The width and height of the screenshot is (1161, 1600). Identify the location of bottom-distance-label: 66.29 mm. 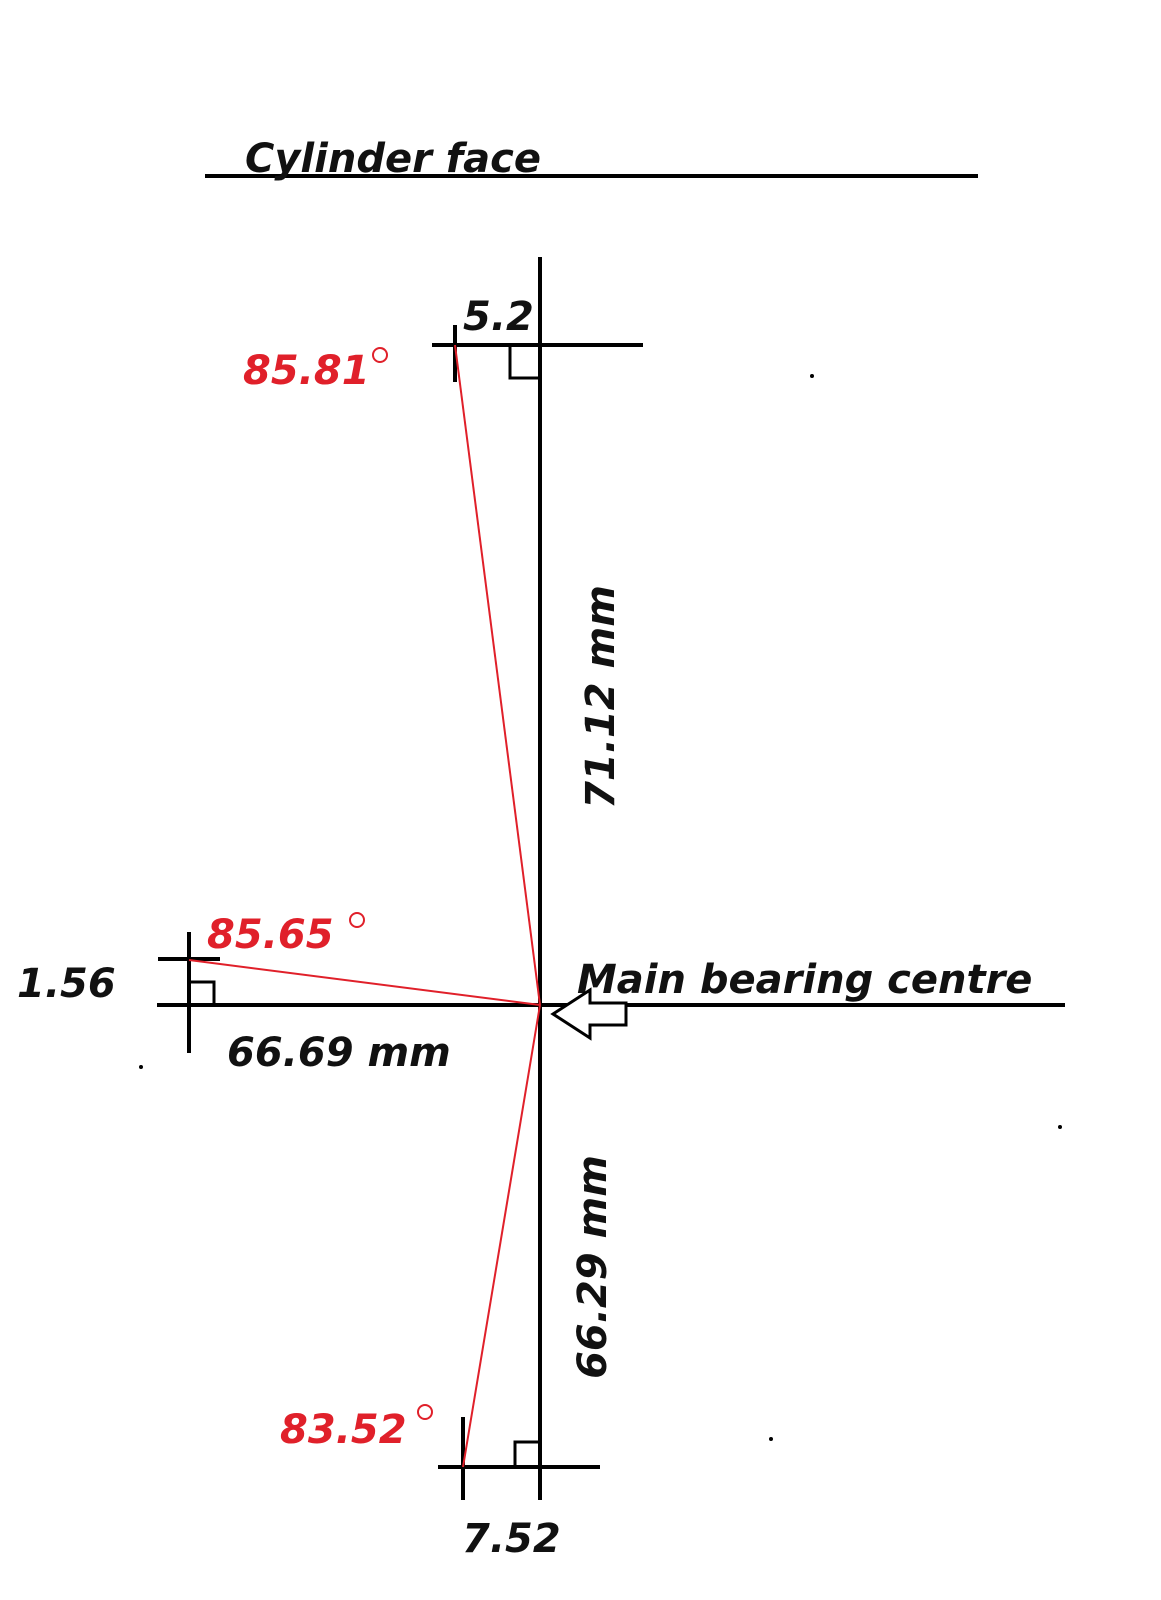
(593, 1267).